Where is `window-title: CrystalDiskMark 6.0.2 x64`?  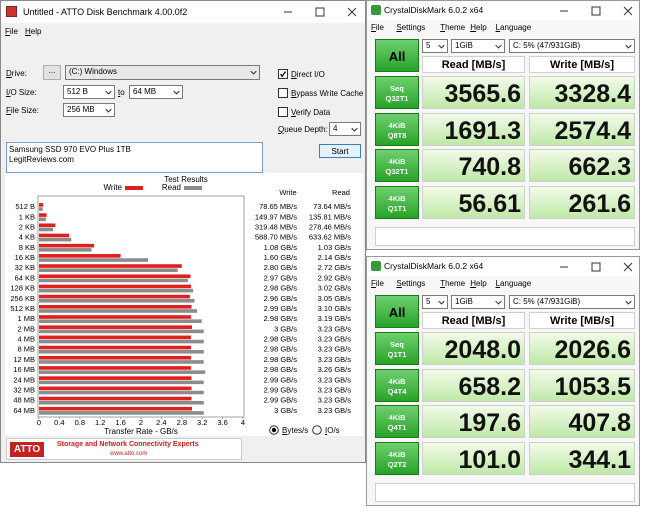 window-title: CrystalDiskMark 6.0.2 x64 is located at coordinates (434, 266).